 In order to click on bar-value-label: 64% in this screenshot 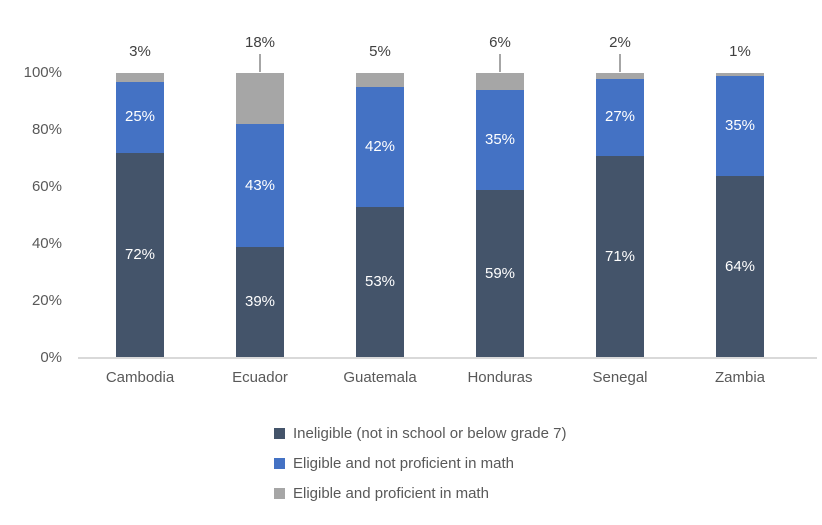, I will do `click(740, 266)`.